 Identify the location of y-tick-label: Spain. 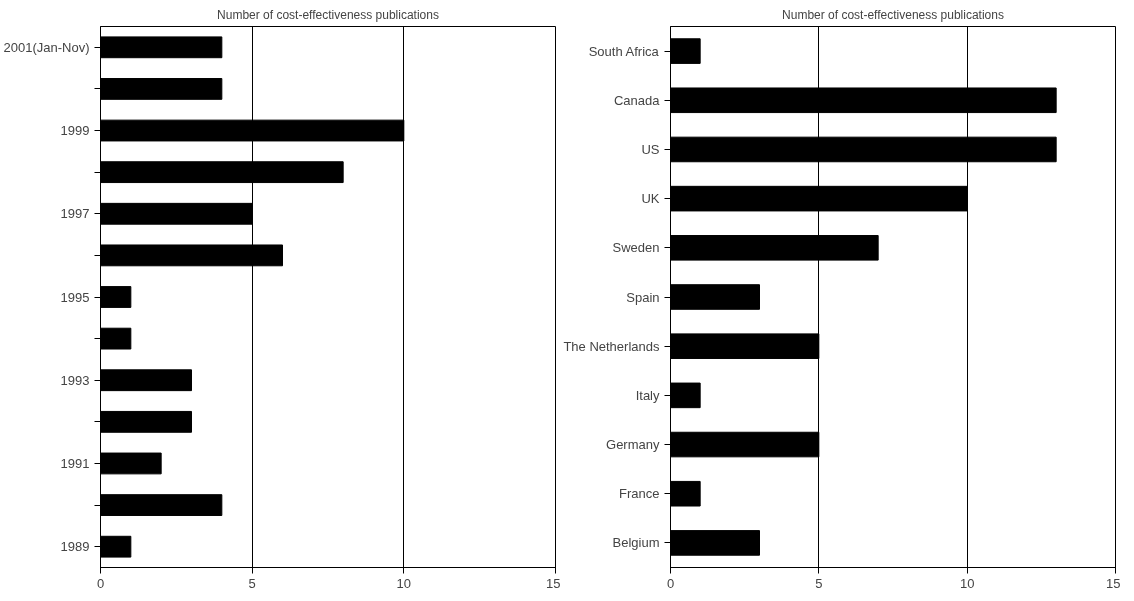
(643, 297).